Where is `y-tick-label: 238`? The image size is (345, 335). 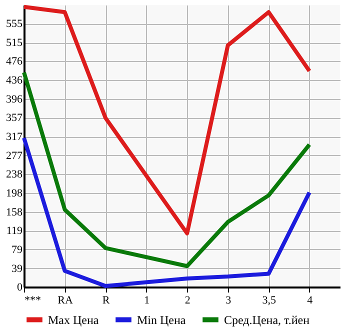 y-tick-label: 238 is located at coordinates (14, 174).